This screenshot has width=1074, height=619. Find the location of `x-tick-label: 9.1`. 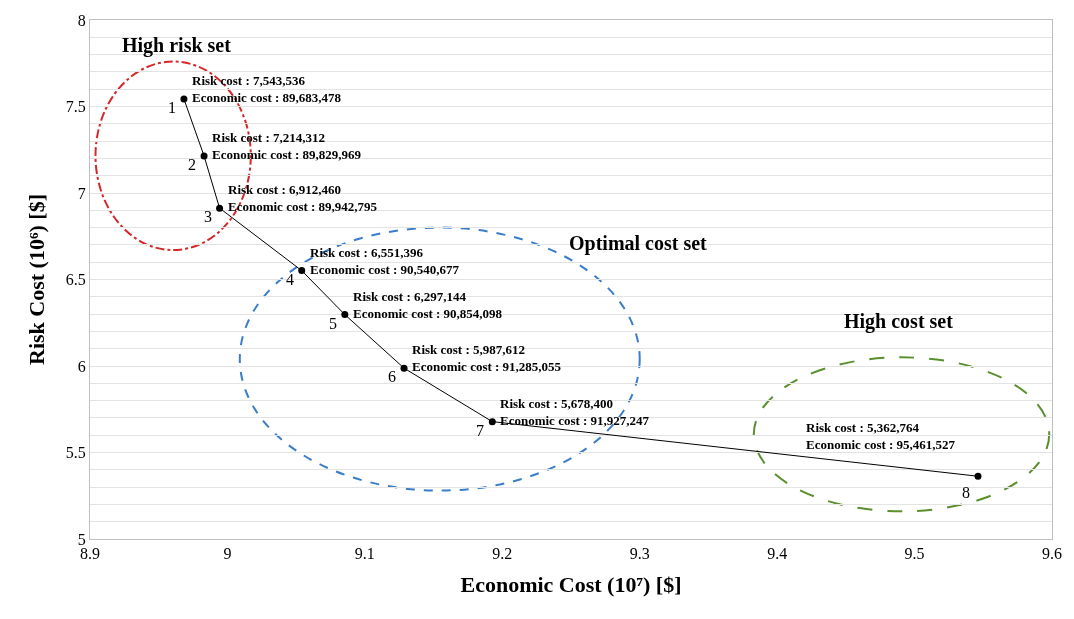

x-tick-label: 9.1 is located at coordinates (364, 554).